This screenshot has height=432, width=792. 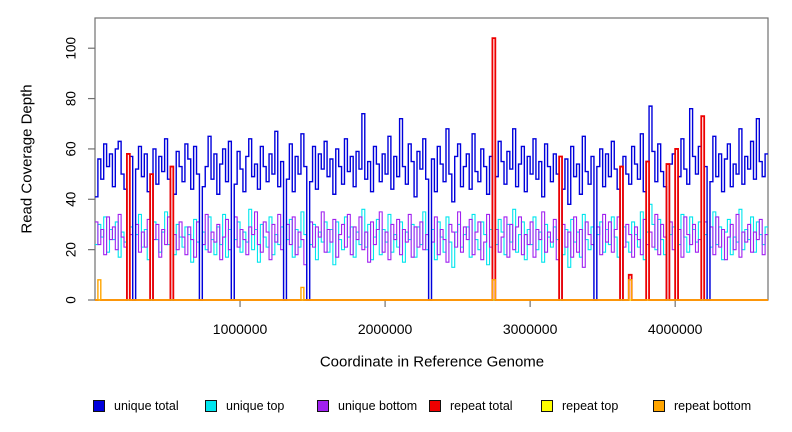 I want to click on legend-label: unique total, so click(x=146, y=406).